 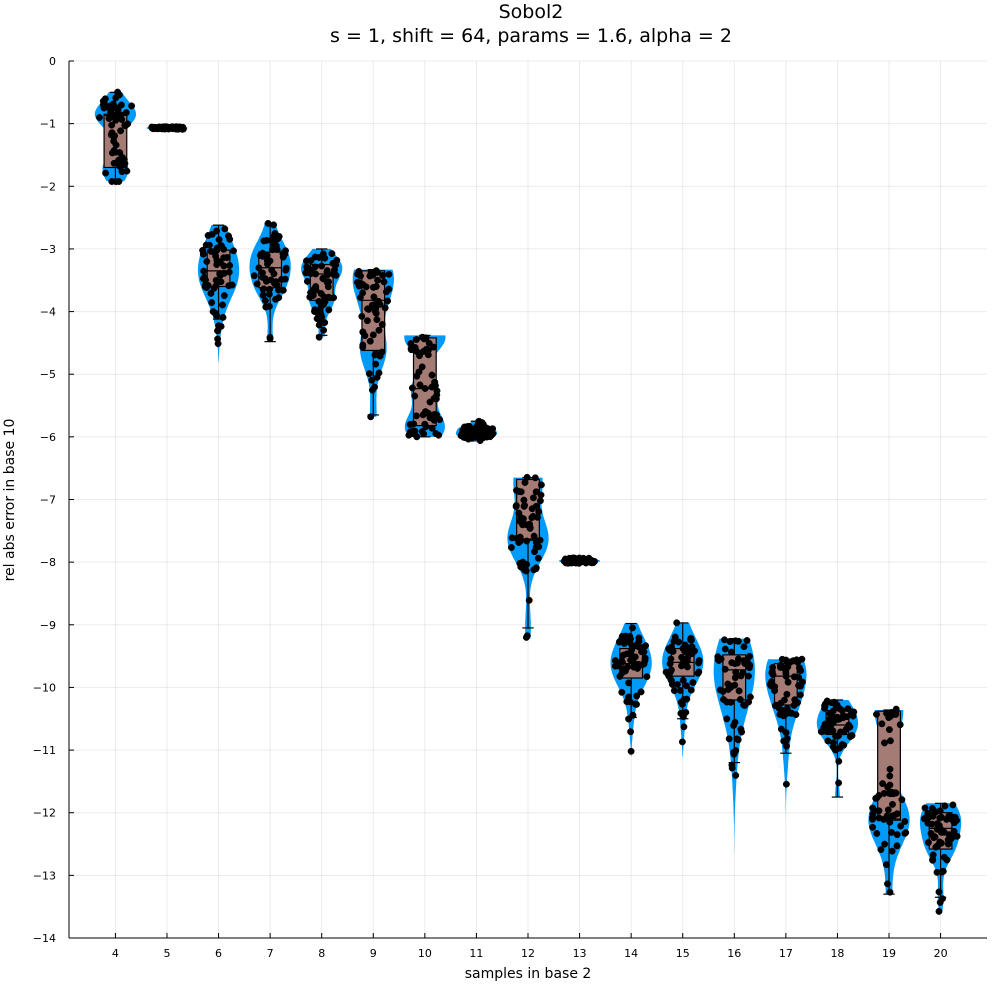 I want to click on y-tick-label: −8, so click(x=48, y=562).